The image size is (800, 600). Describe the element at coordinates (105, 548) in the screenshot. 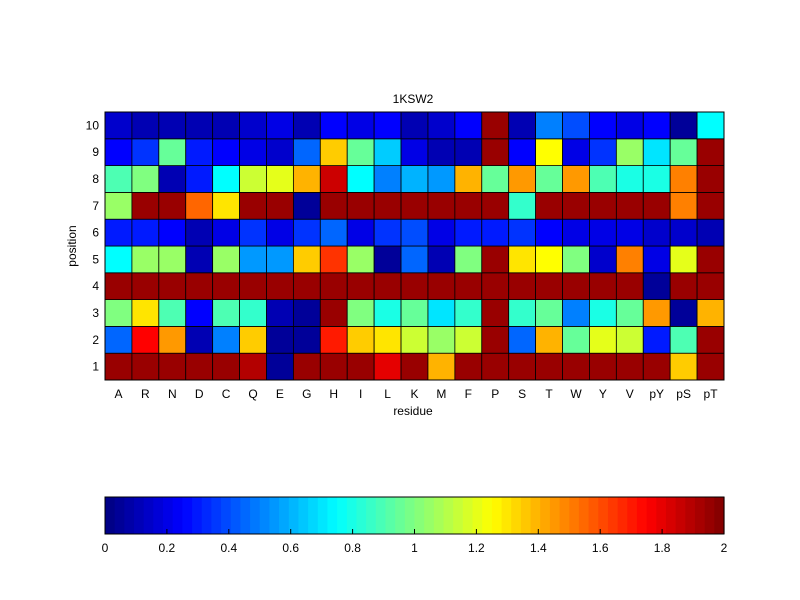

I see `colorbar-tick-label: 0` at that location.